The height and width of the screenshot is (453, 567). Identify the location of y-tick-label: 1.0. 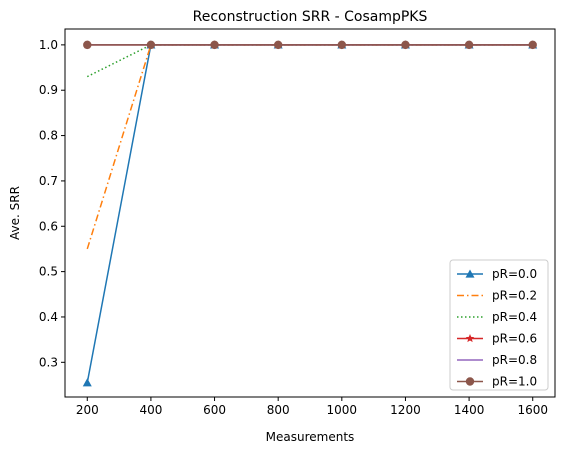
(48, 45).